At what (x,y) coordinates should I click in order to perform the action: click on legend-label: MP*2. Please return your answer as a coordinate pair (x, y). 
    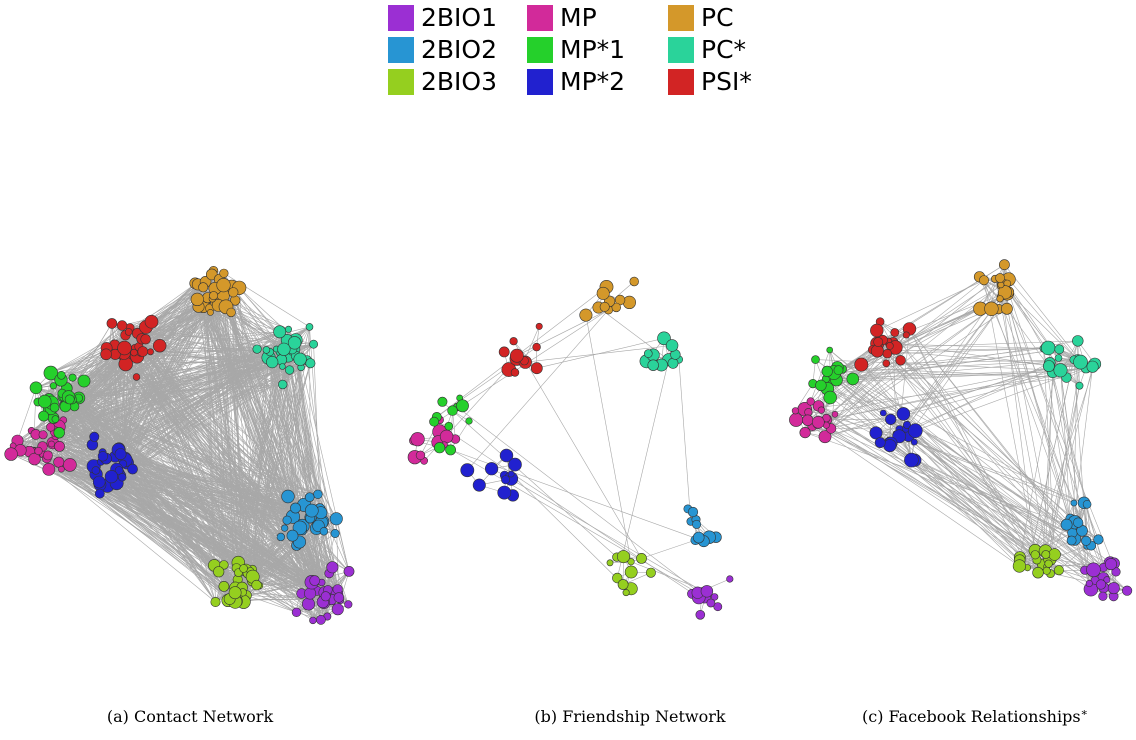
    Looking at the image, I should click on (592, 81).